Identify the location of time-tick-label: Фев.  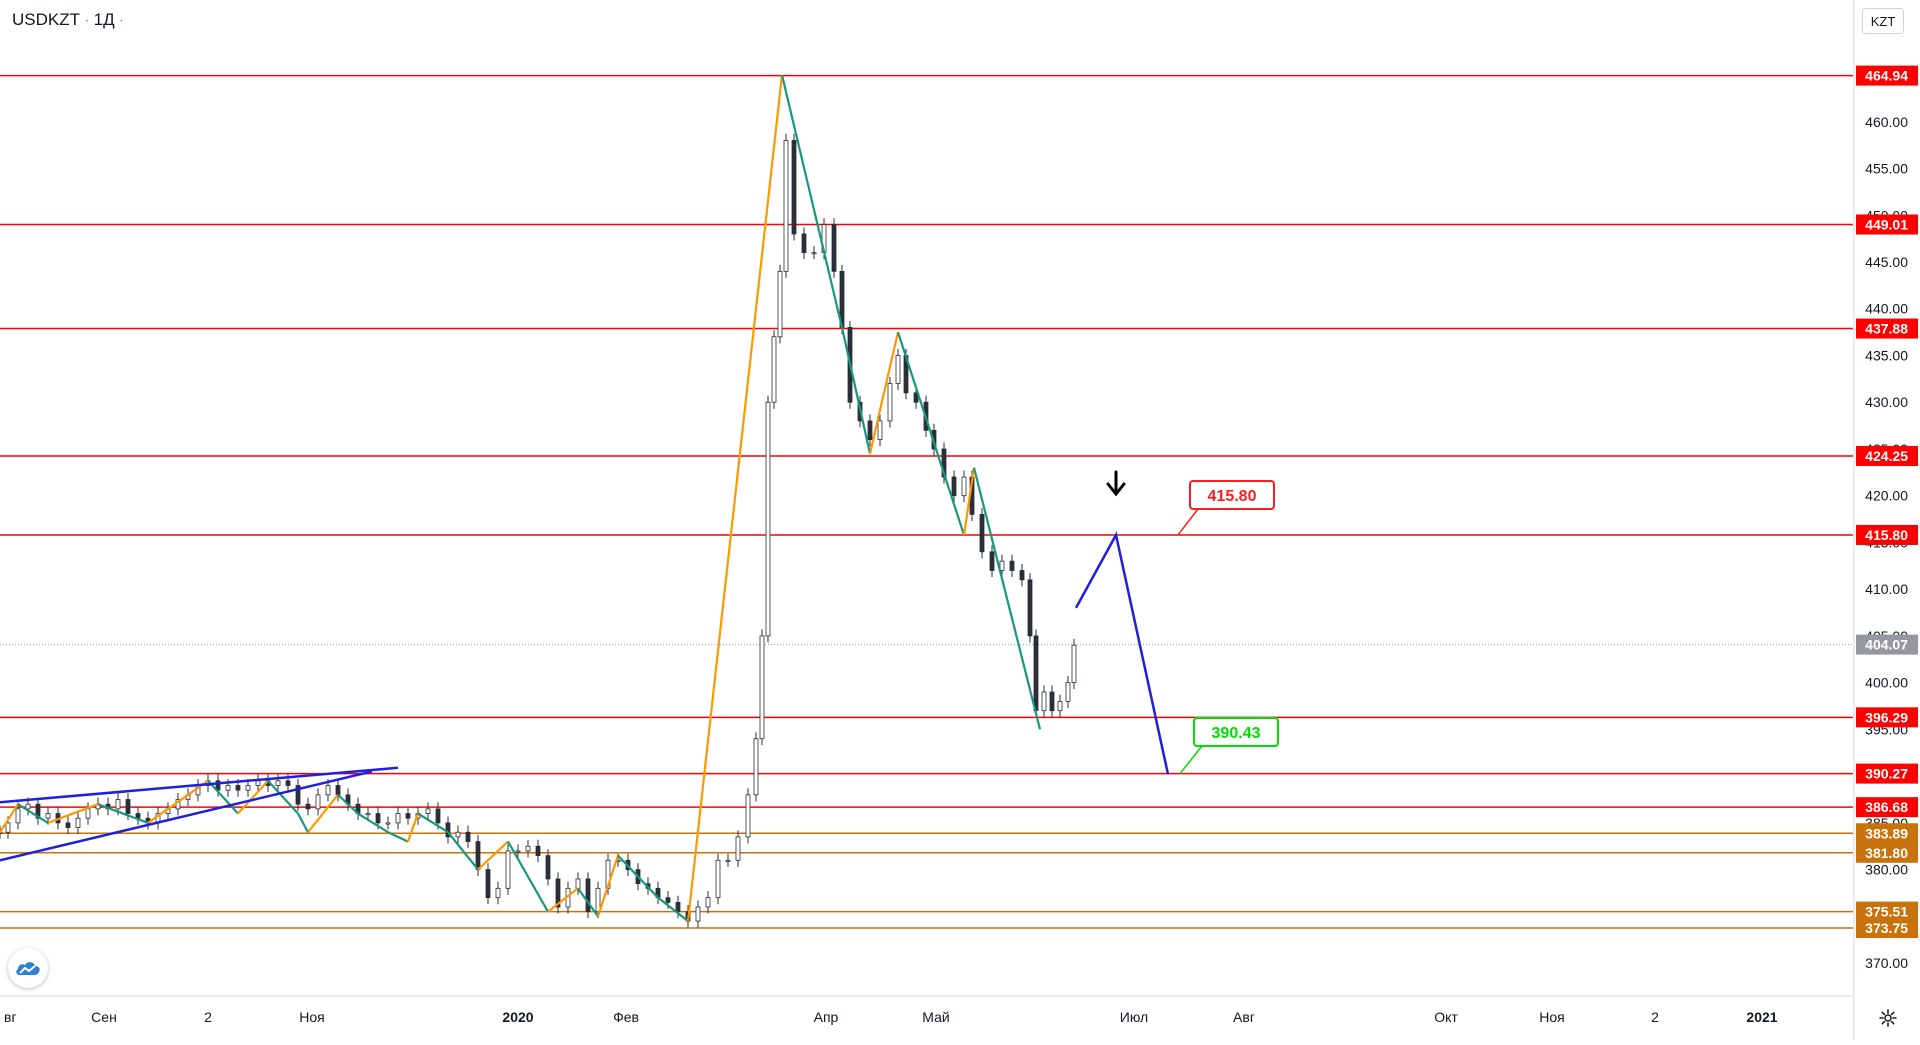
(626, 1017).